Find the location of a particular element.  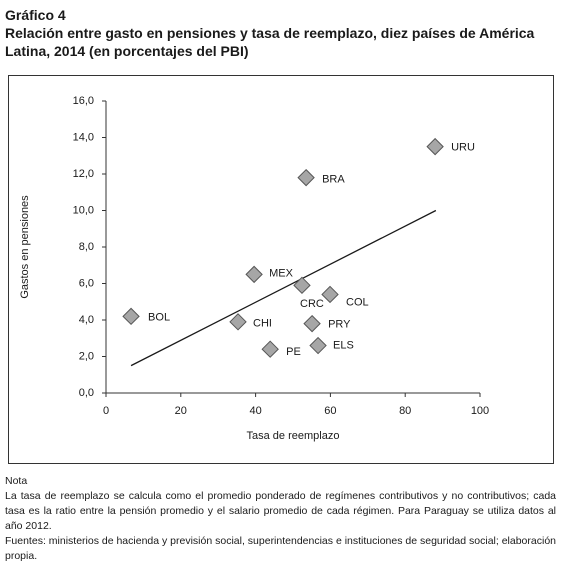

y-tick-label: 4,0 is located at coordinates (86, 320).